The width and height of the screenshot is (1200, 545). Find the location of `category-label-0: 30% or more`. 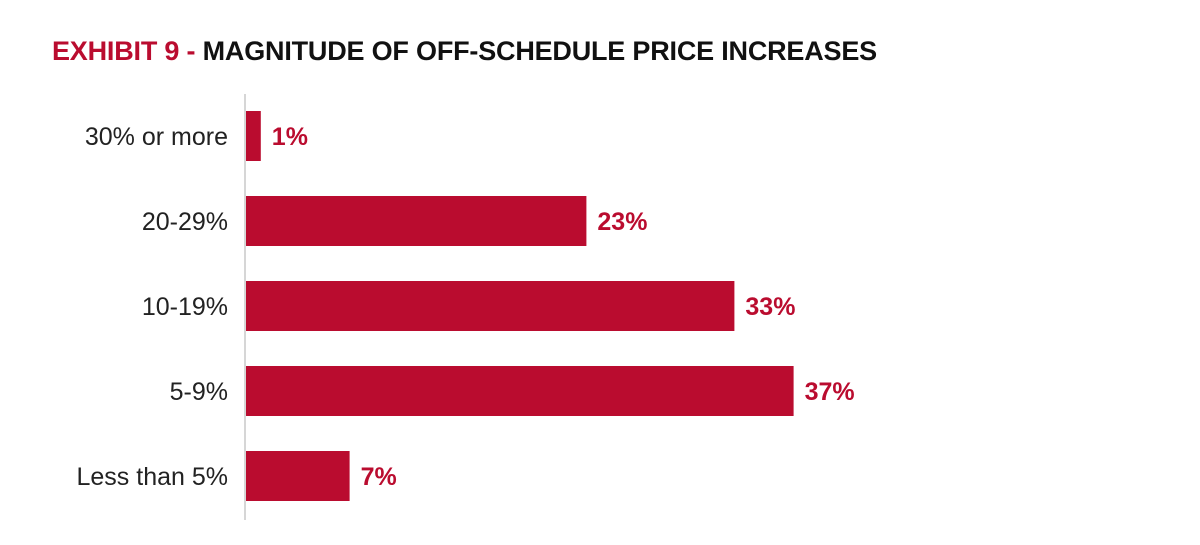

category-label-0: 30% or more is located at coordinates (156, 137).